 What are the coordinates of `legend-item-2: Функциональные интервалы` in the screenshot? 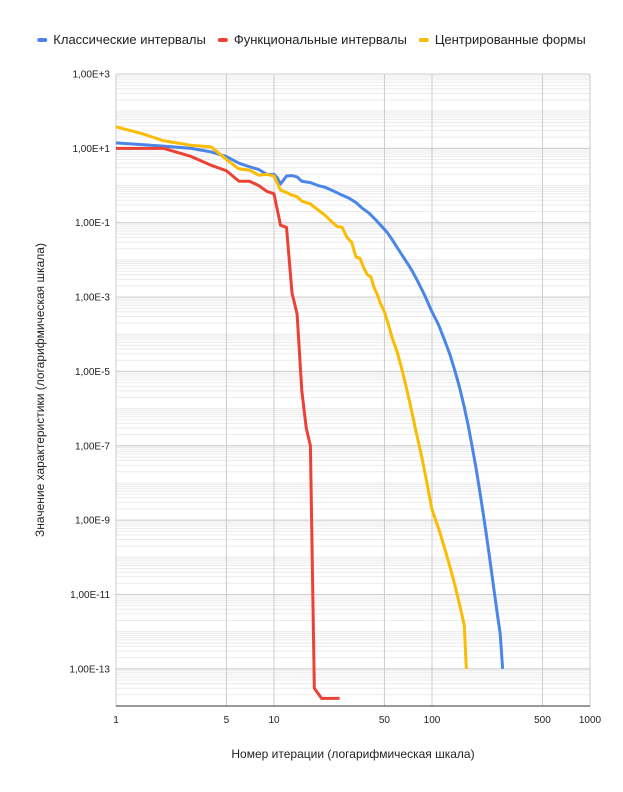 It's located at (312, 39).